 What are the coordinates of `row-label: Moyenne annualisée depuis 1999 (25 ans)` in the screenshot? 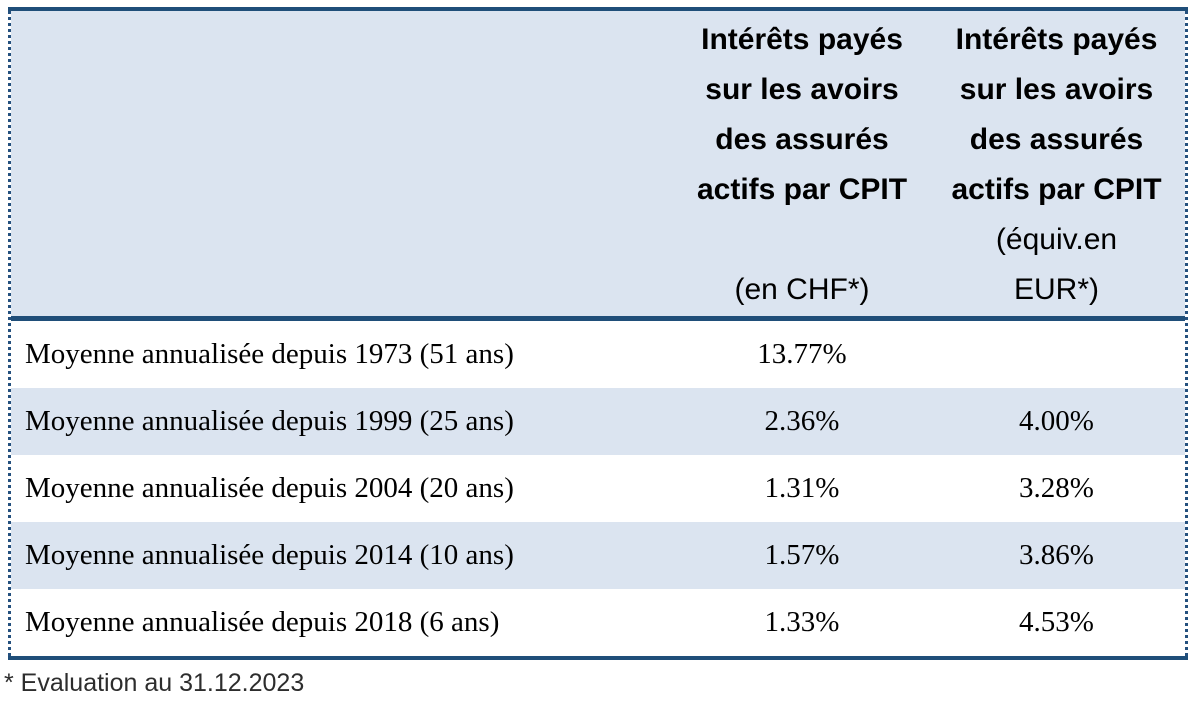 It's located at (269, 421).